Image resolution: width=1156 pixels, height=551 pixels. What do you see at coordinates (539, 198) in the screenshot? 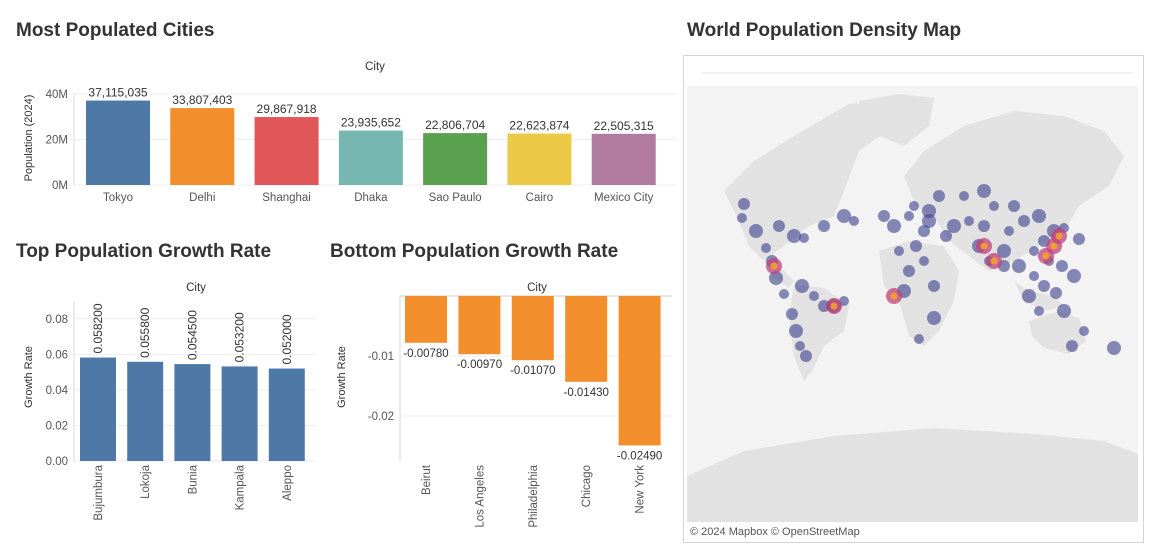
I see `category-label: Cairo` at bounding box center [539, 198].